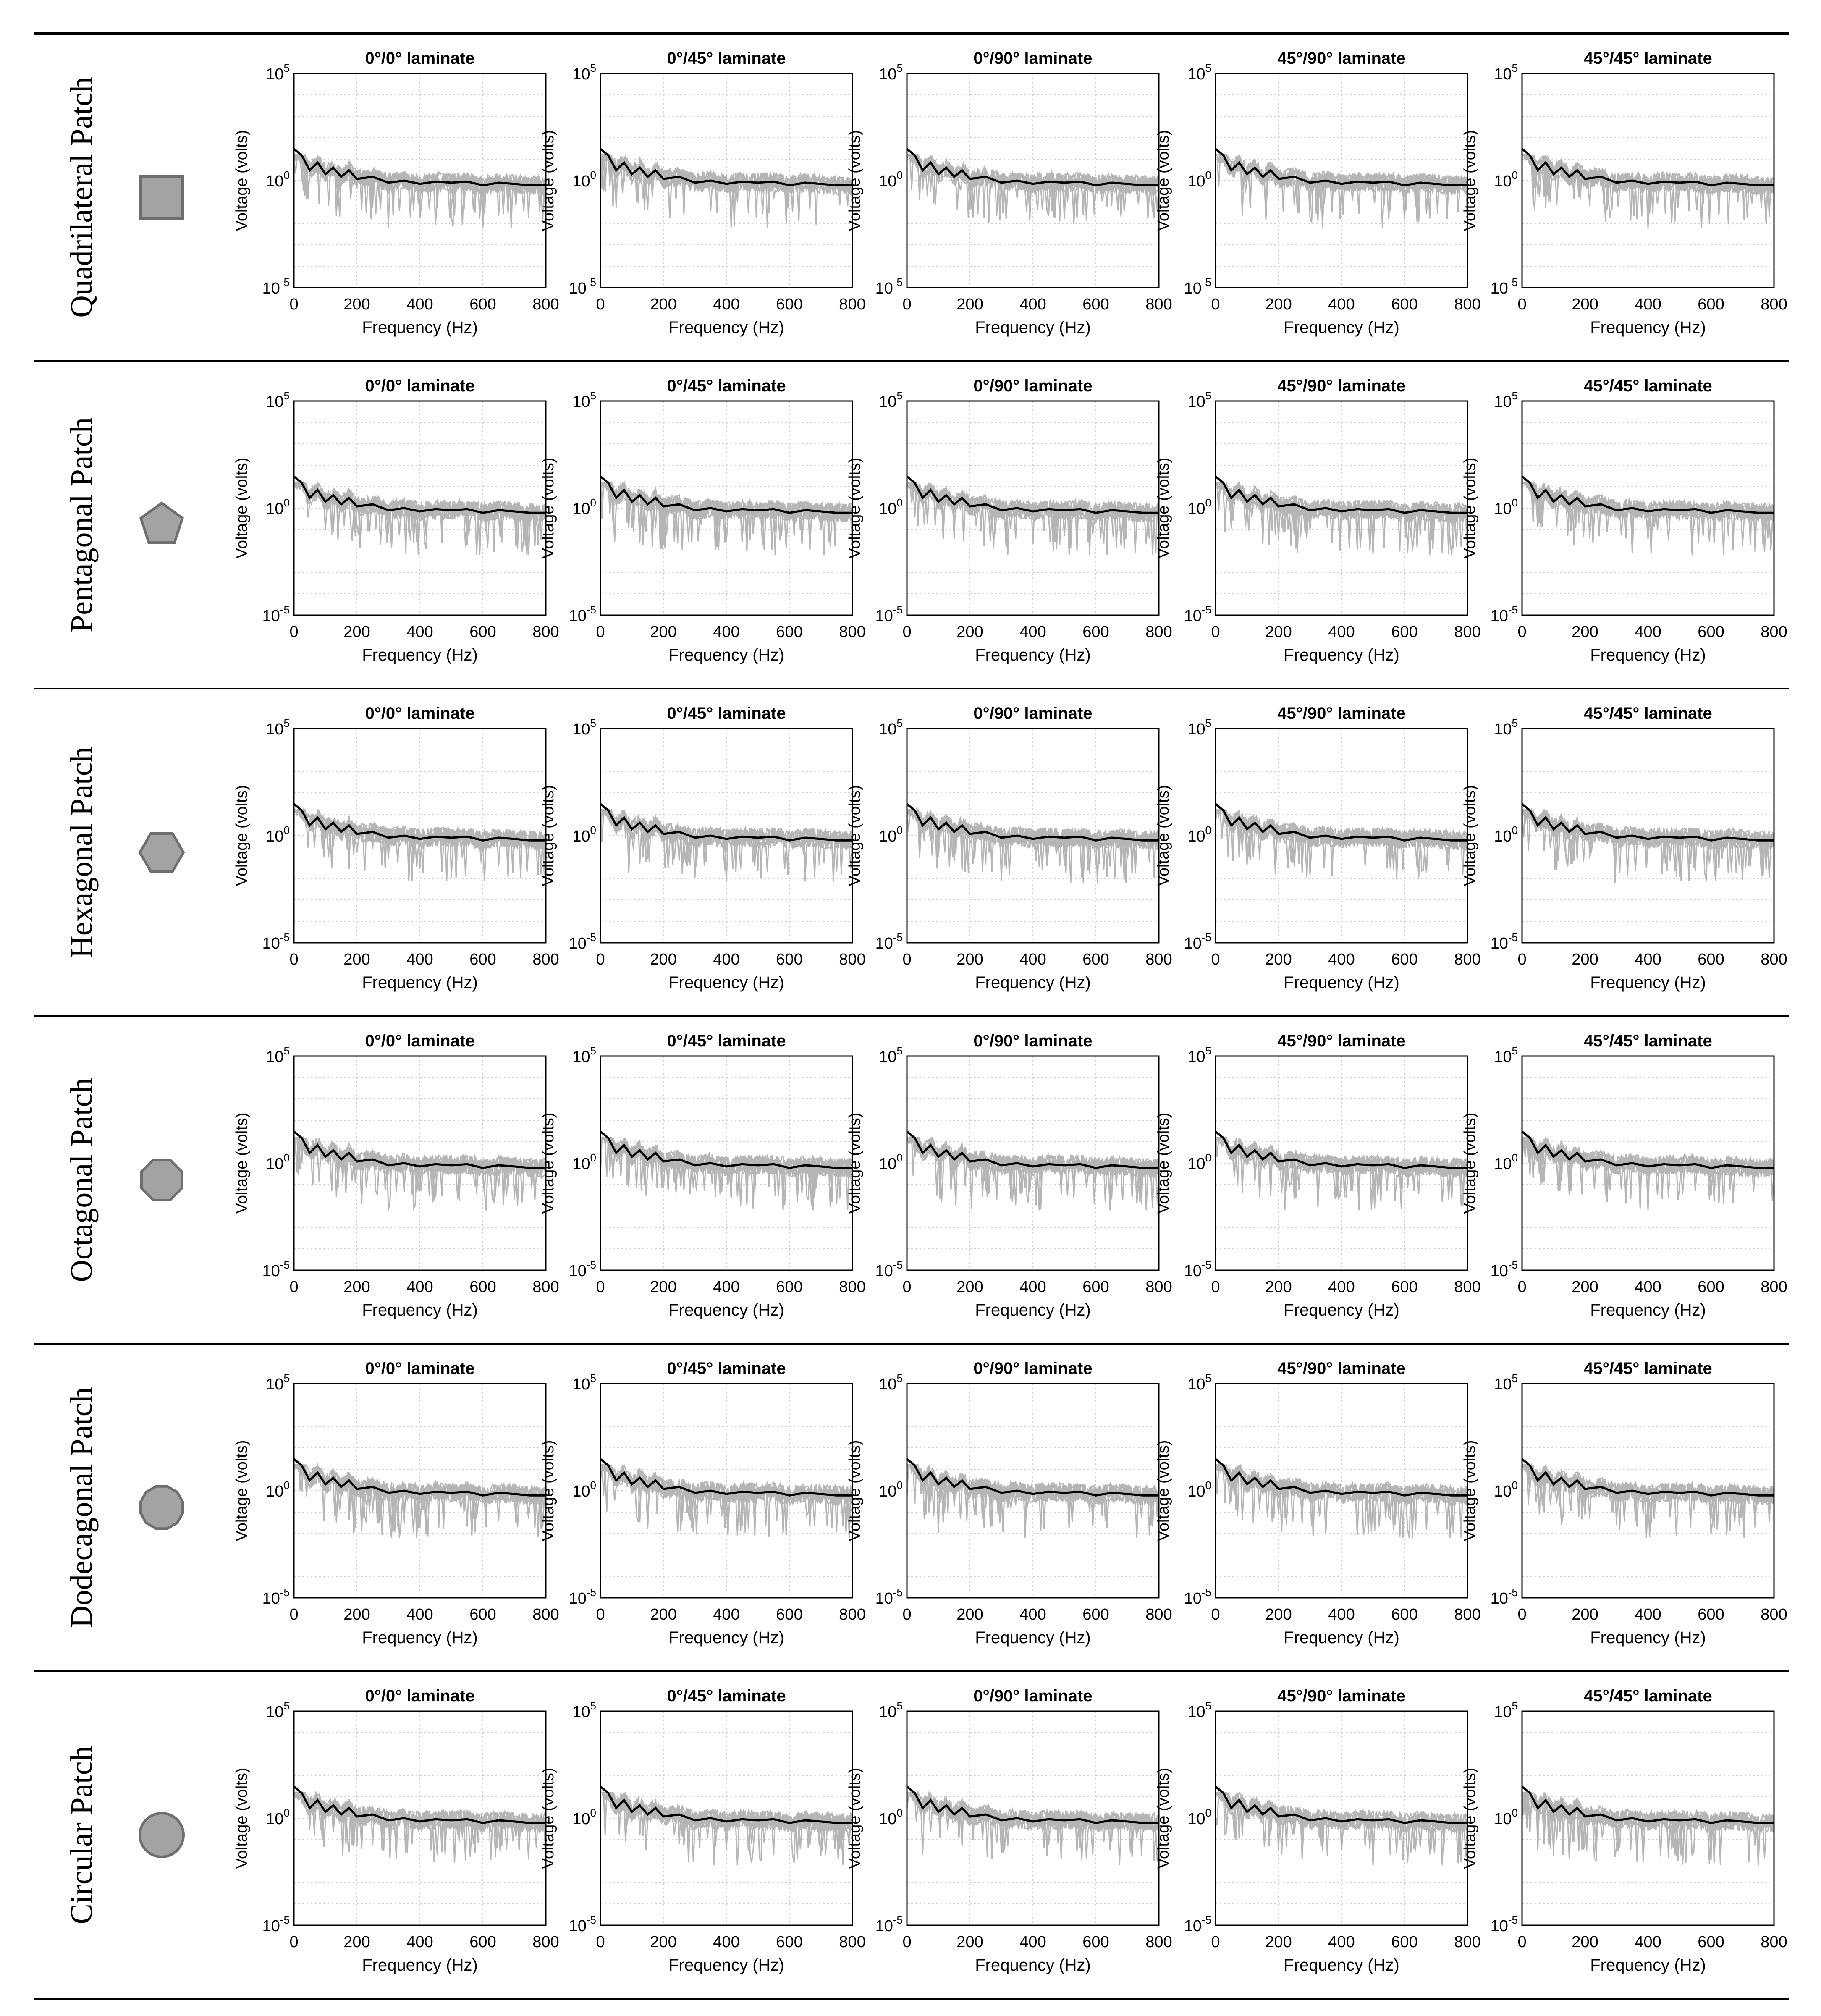 This screenshot has height=2016, width=1821. I want to click on pentagon-icon, so click(161, 522).